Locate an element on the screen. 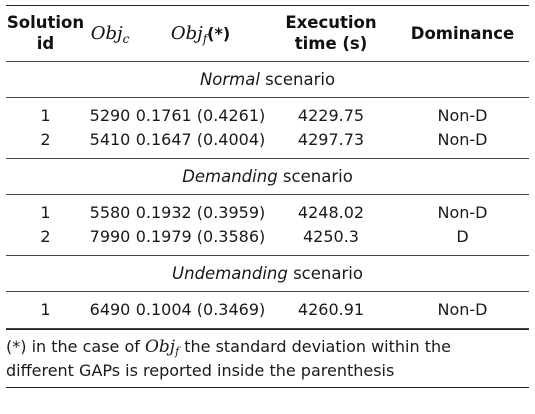 Image resolution: width=535 pixels, height=414 pixels. scenario-label: Undemanding scenario is located at coordinates (267, 273).